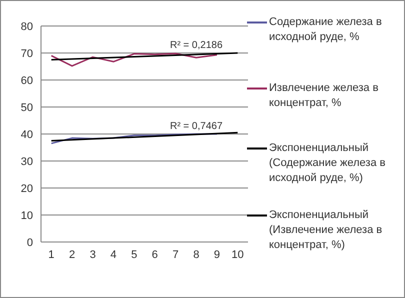  I want to click on y-tick-label: 10, so click(26, 216).